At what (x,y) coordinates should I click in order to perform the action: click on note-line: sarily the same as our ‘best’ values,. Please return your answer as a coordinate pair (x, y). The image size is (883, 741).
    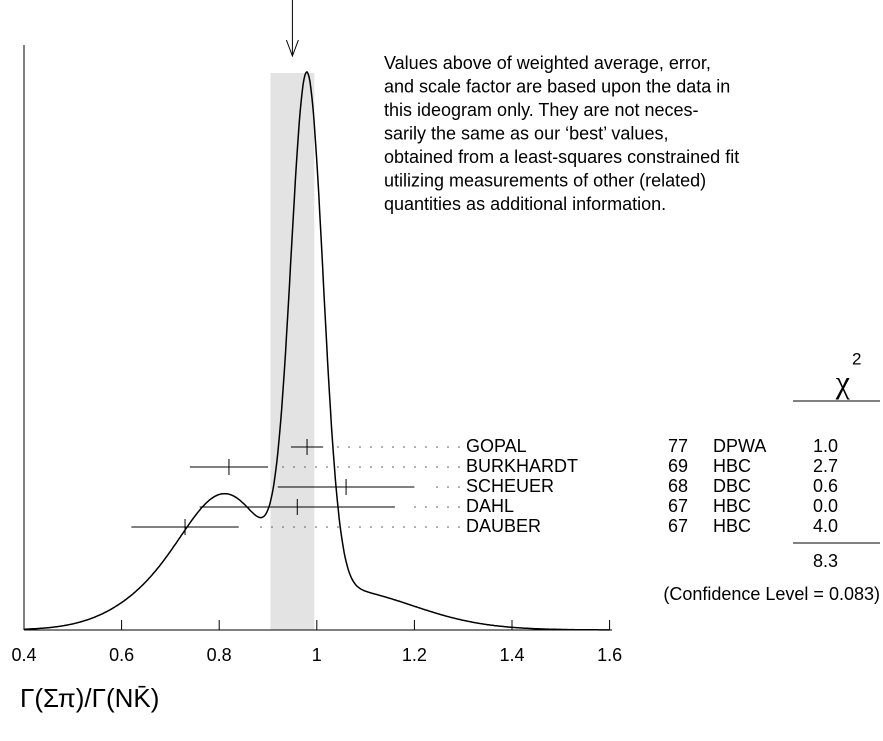
    Looking at the image, I should click on (526, 133).